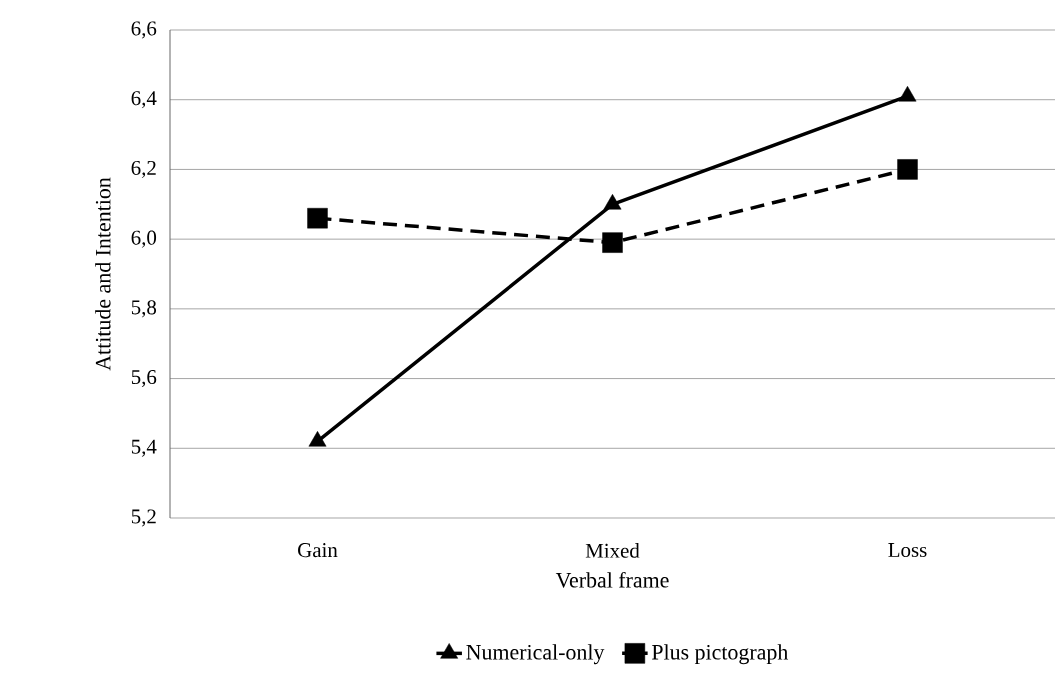 This screenshot has height=697, width=1060. I want to click on y-tick-label: 6,6, so click(144, 30).